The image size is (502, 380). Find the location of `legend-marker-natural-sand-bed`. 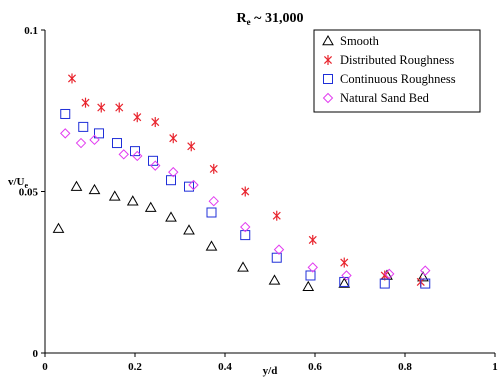

legend-marker-natural-sand-bed is located at coordinates (328, 98).